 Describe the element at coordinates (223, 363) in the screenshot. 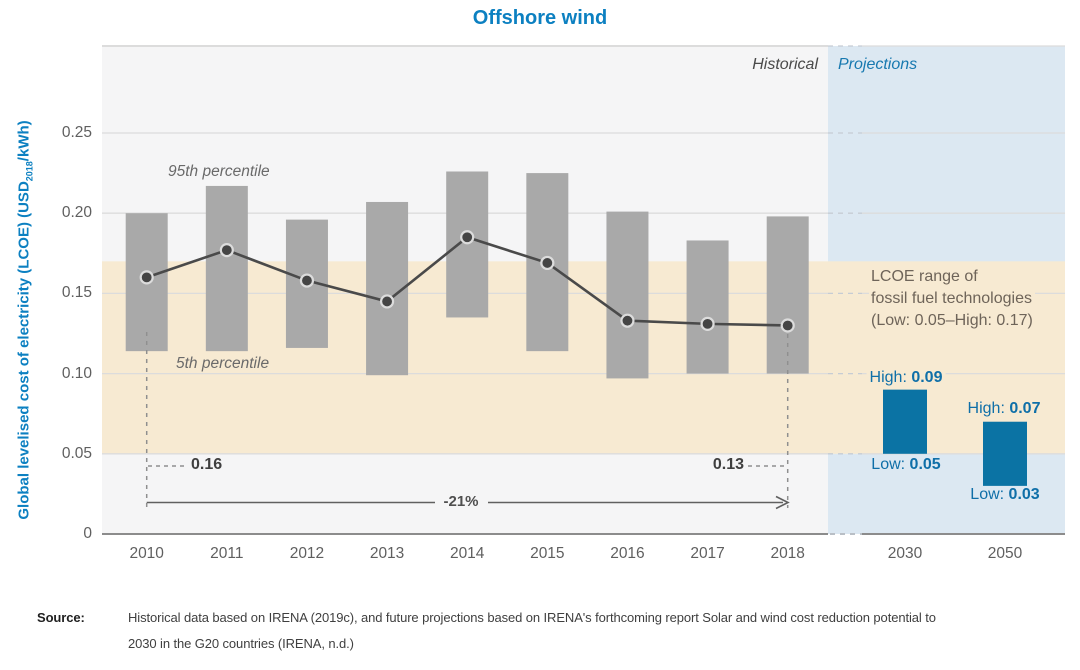

I see `5th-percentile-label: 5th percentile` at that location.